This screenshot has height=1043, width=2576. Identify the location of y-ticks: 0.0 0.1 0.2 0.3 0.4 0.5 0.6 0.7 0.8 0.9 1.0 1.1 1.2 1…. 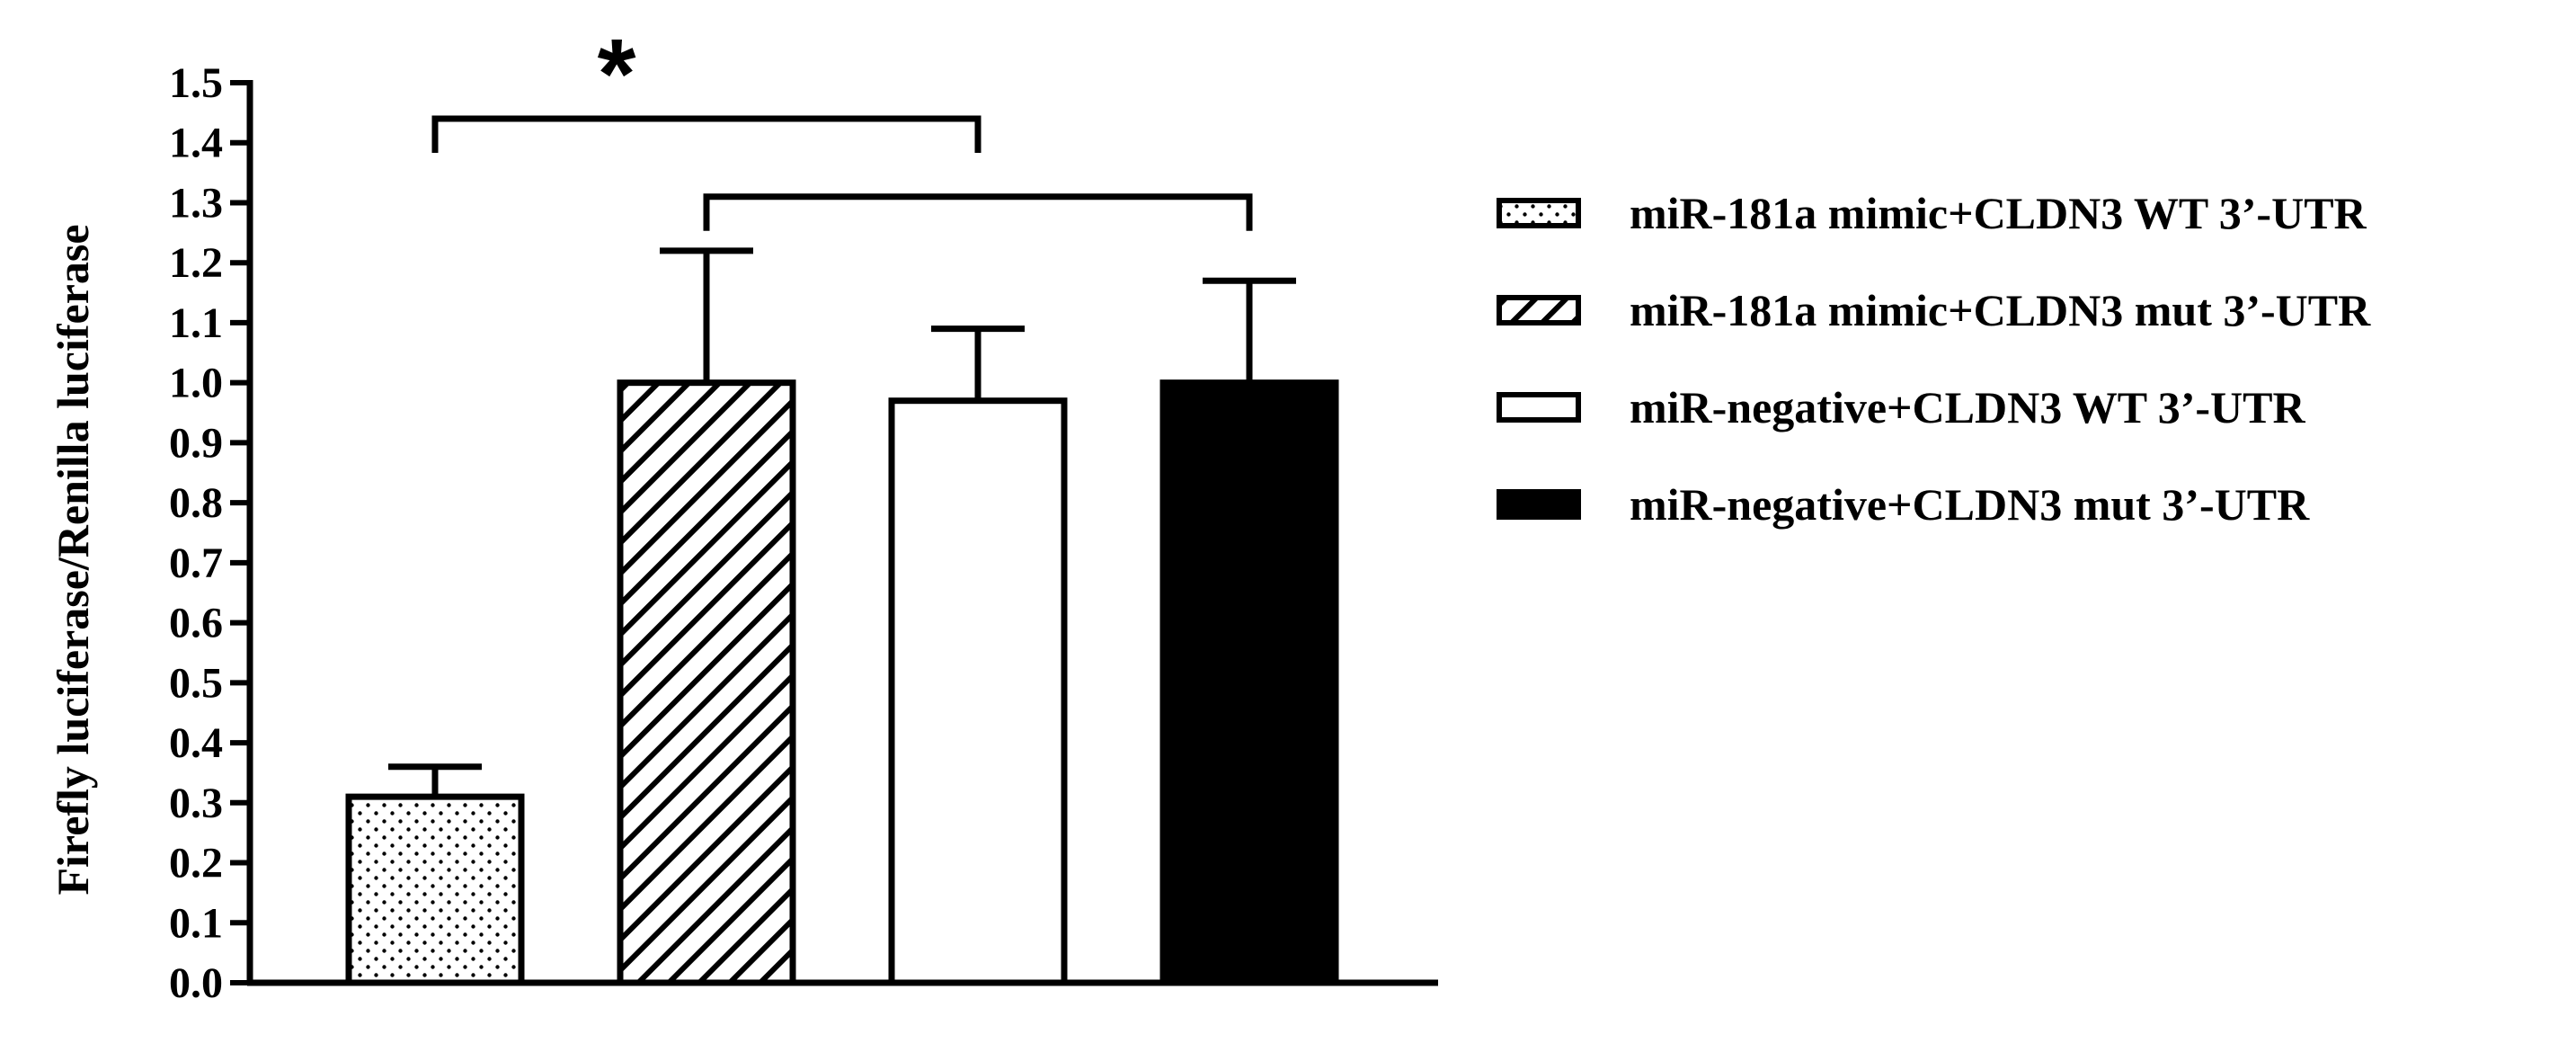
(209, 533).